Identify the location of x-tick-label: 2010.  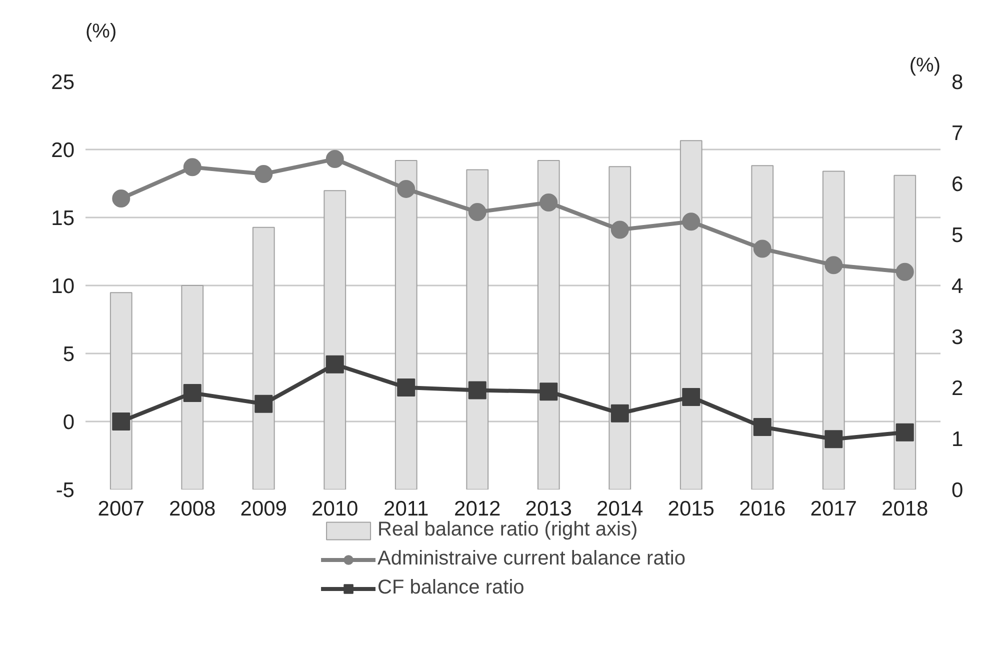
(335, 509).